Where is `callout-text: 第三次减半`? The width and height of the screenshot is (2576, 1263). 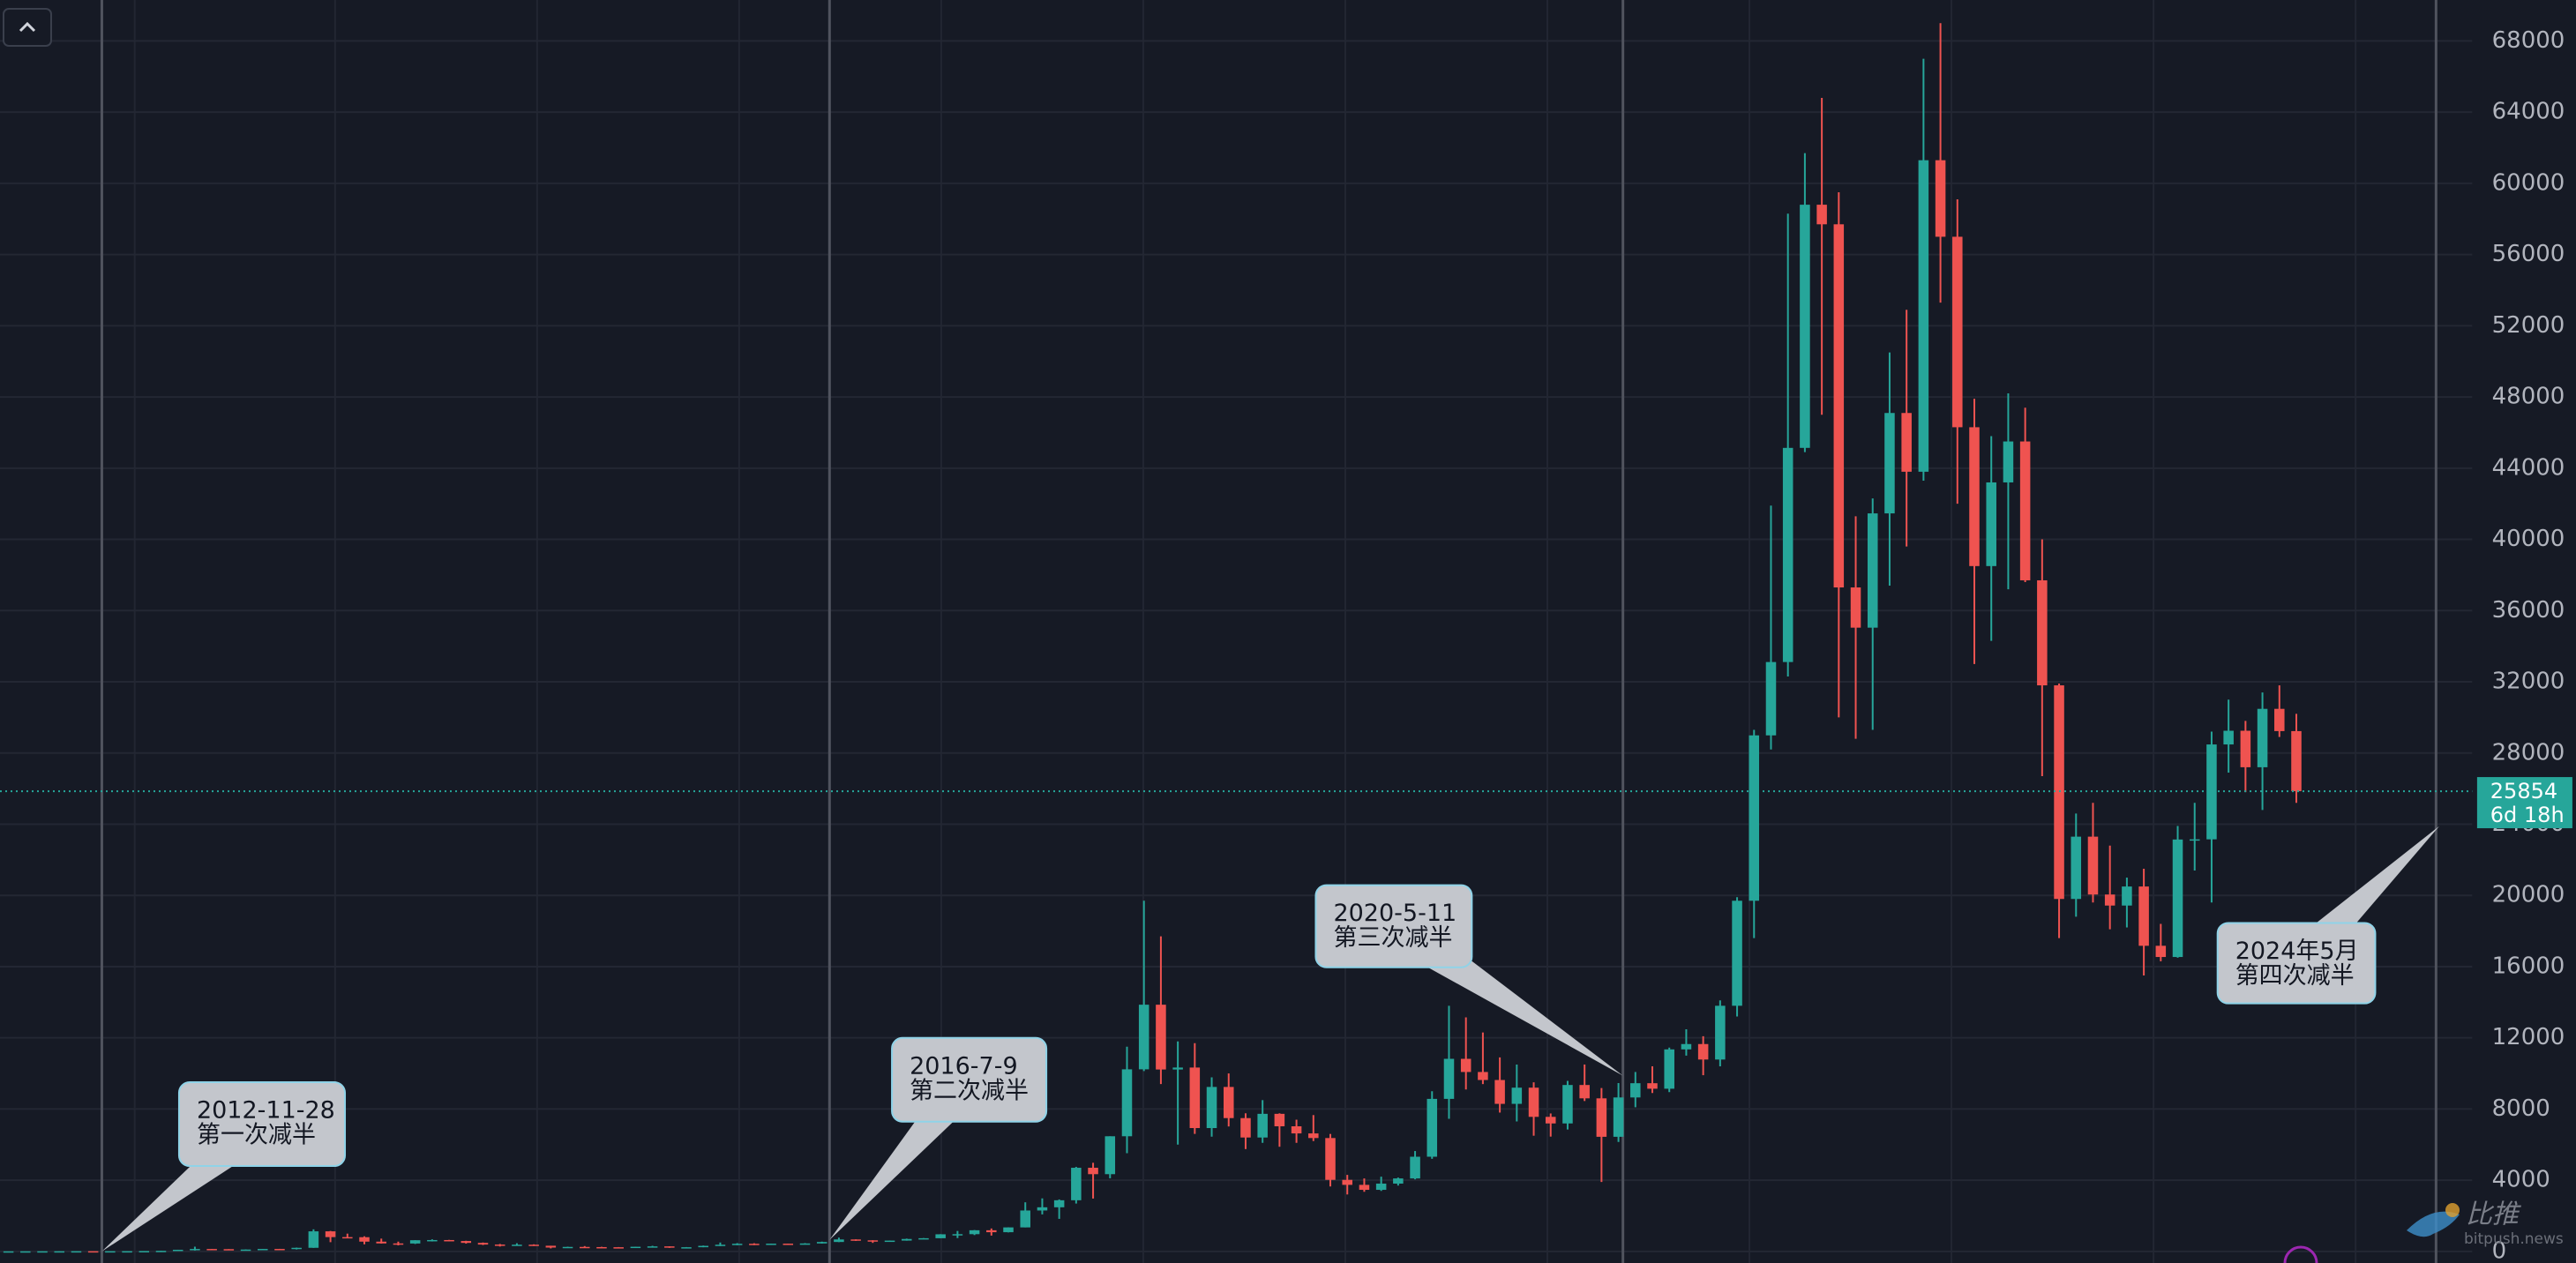 callout-text: 第三次减半 is located at coordinates (1392, 938).